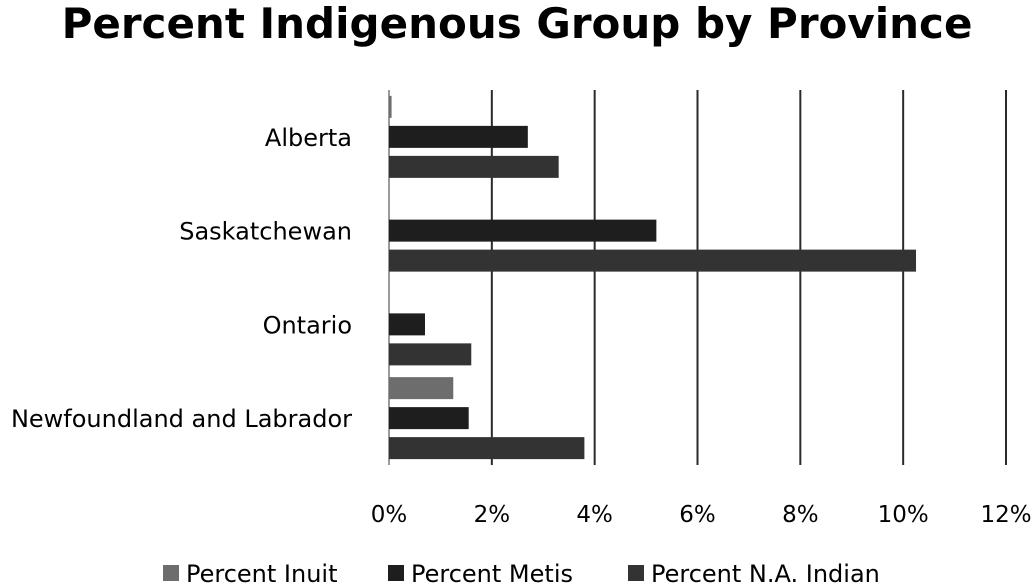 This screenshot has width=1035, height=584. Describe the element at coordinates (492, 515) in the screenshot. I see `x-tick-label-1: 2%` at that location.